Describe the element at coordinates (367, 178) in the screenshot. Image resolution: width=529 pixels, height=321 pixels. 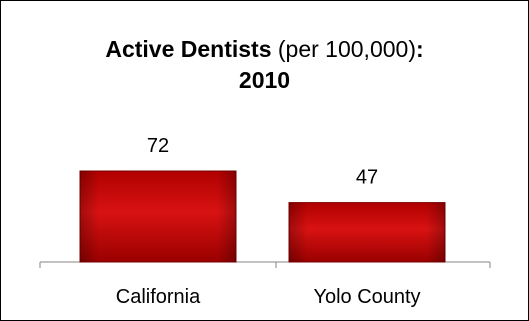
I see `data-label-yolo-county: 47` at that location.